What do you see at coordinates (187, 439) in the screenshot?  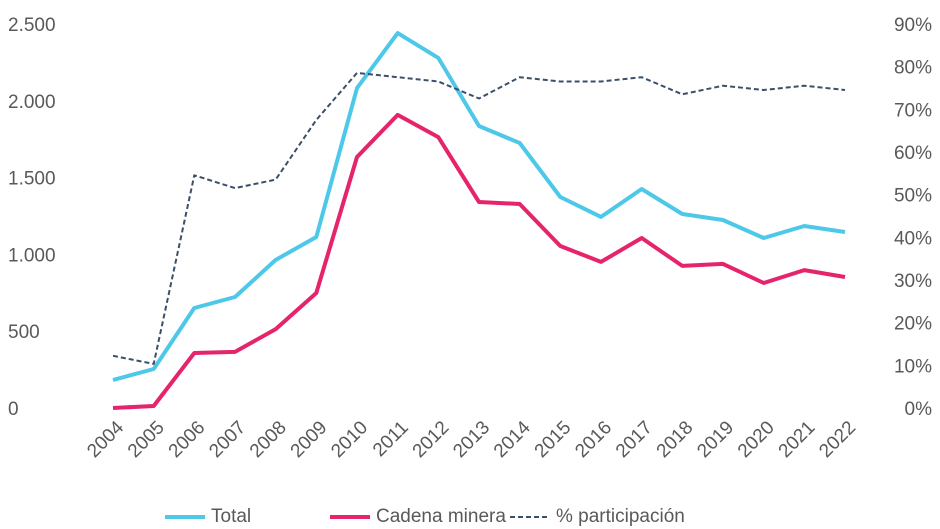 I see `x-tick-label: 2006` at bounding box center [187, 439].